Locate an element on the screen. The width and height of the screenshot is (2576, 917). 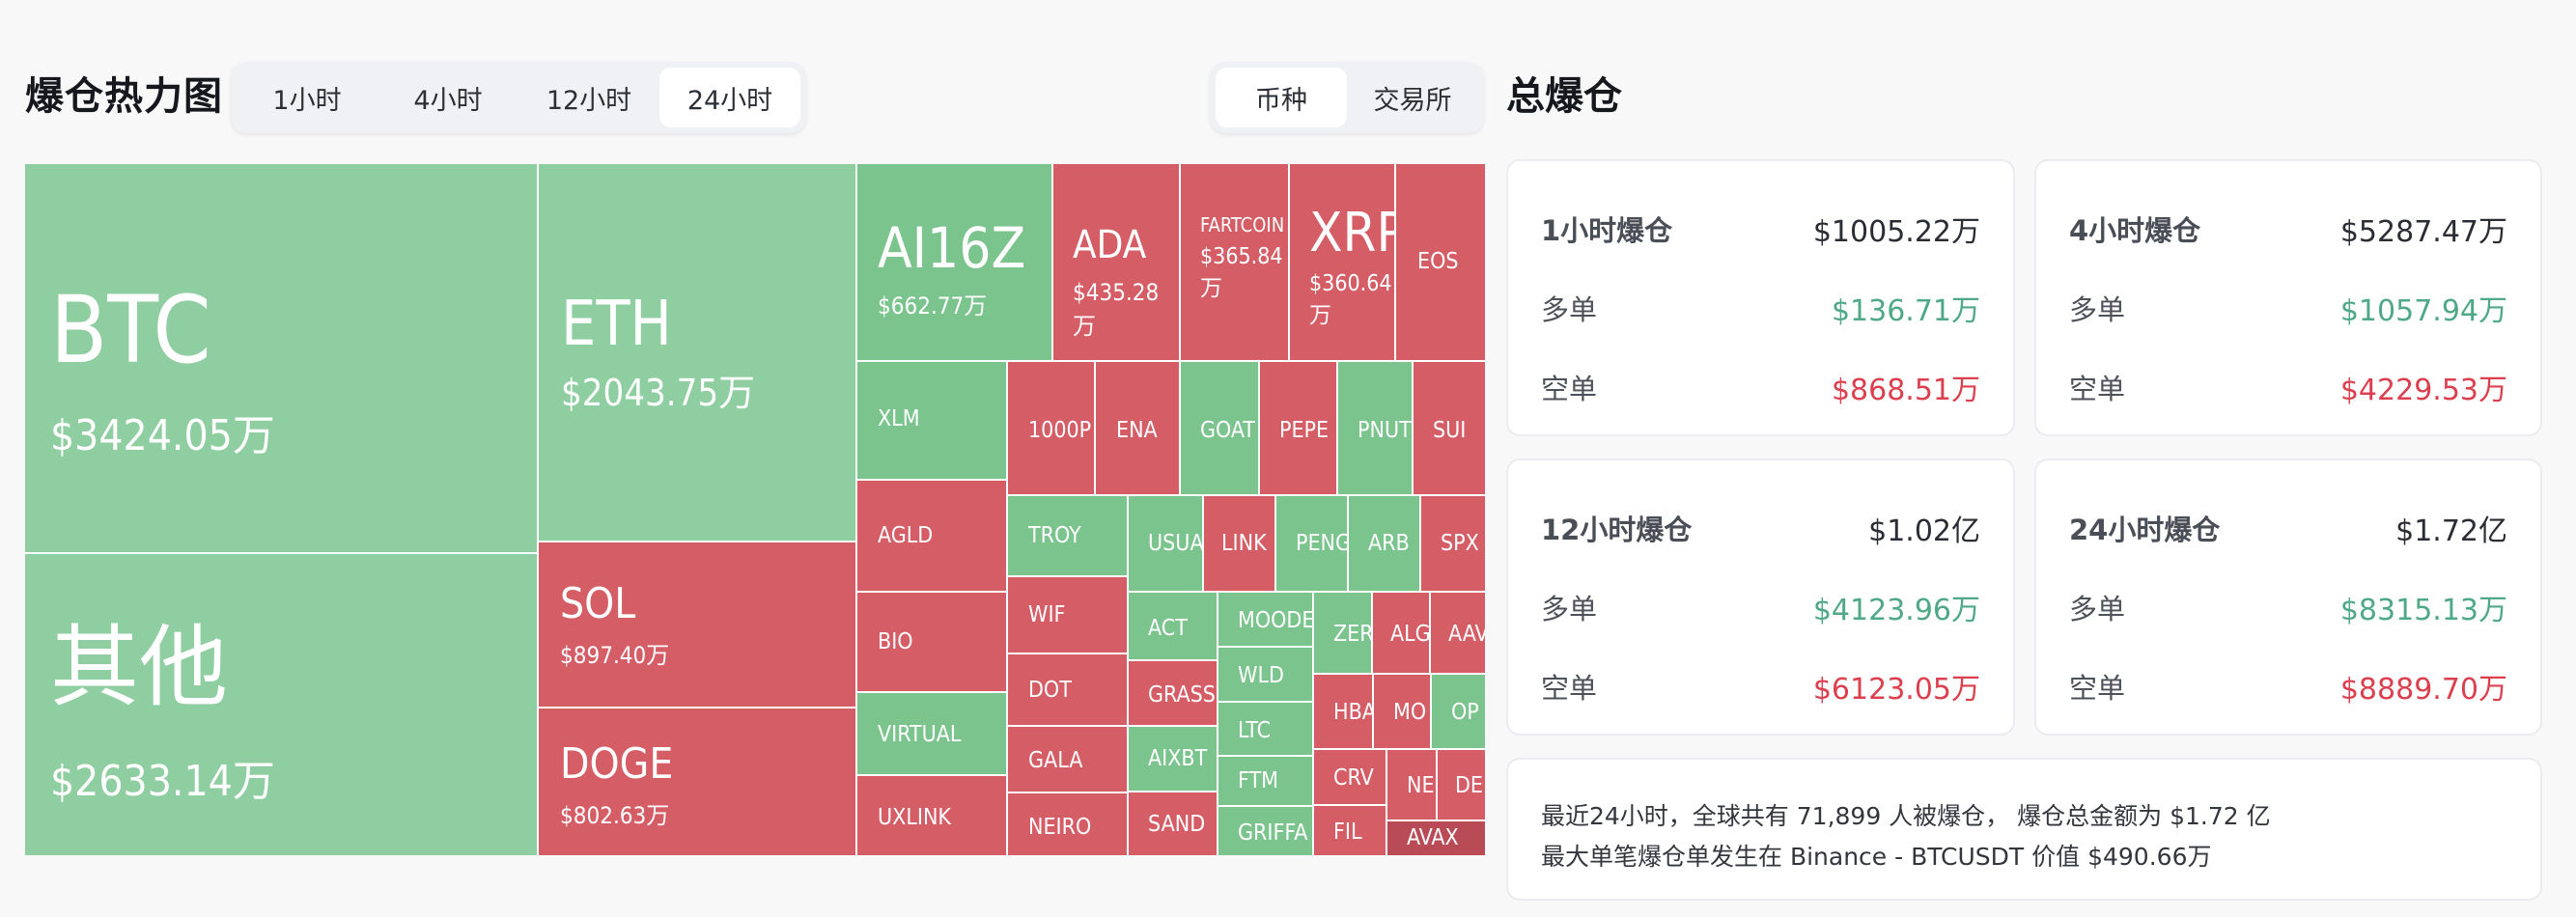
heatmap-tile: WLD is located at coordinates (1265, 674).